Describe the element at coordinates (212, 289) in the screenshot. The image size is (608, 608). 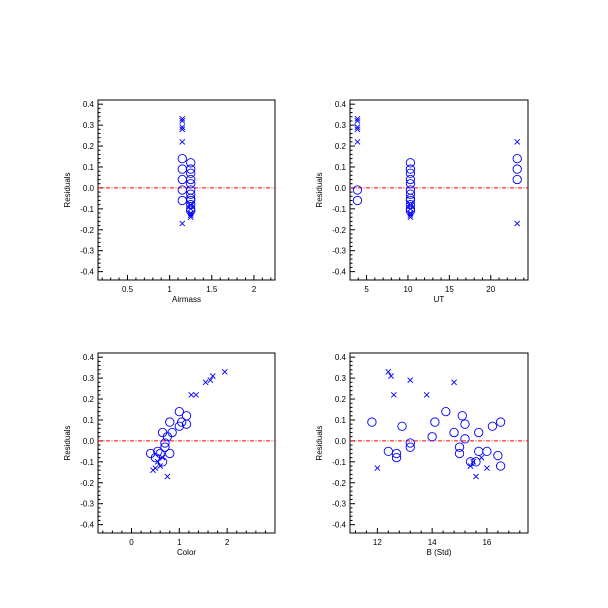
I see `x-tick-label: 1.5` at that location.